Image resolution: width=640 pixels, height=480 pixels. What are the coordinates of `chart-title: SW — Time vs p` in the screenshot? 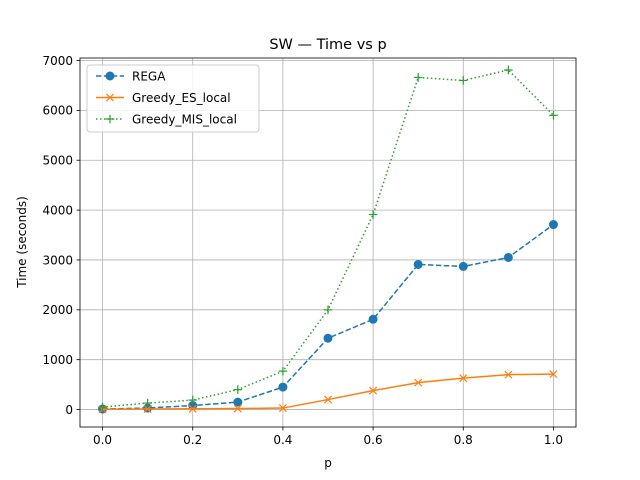 It's located at (327, 45).